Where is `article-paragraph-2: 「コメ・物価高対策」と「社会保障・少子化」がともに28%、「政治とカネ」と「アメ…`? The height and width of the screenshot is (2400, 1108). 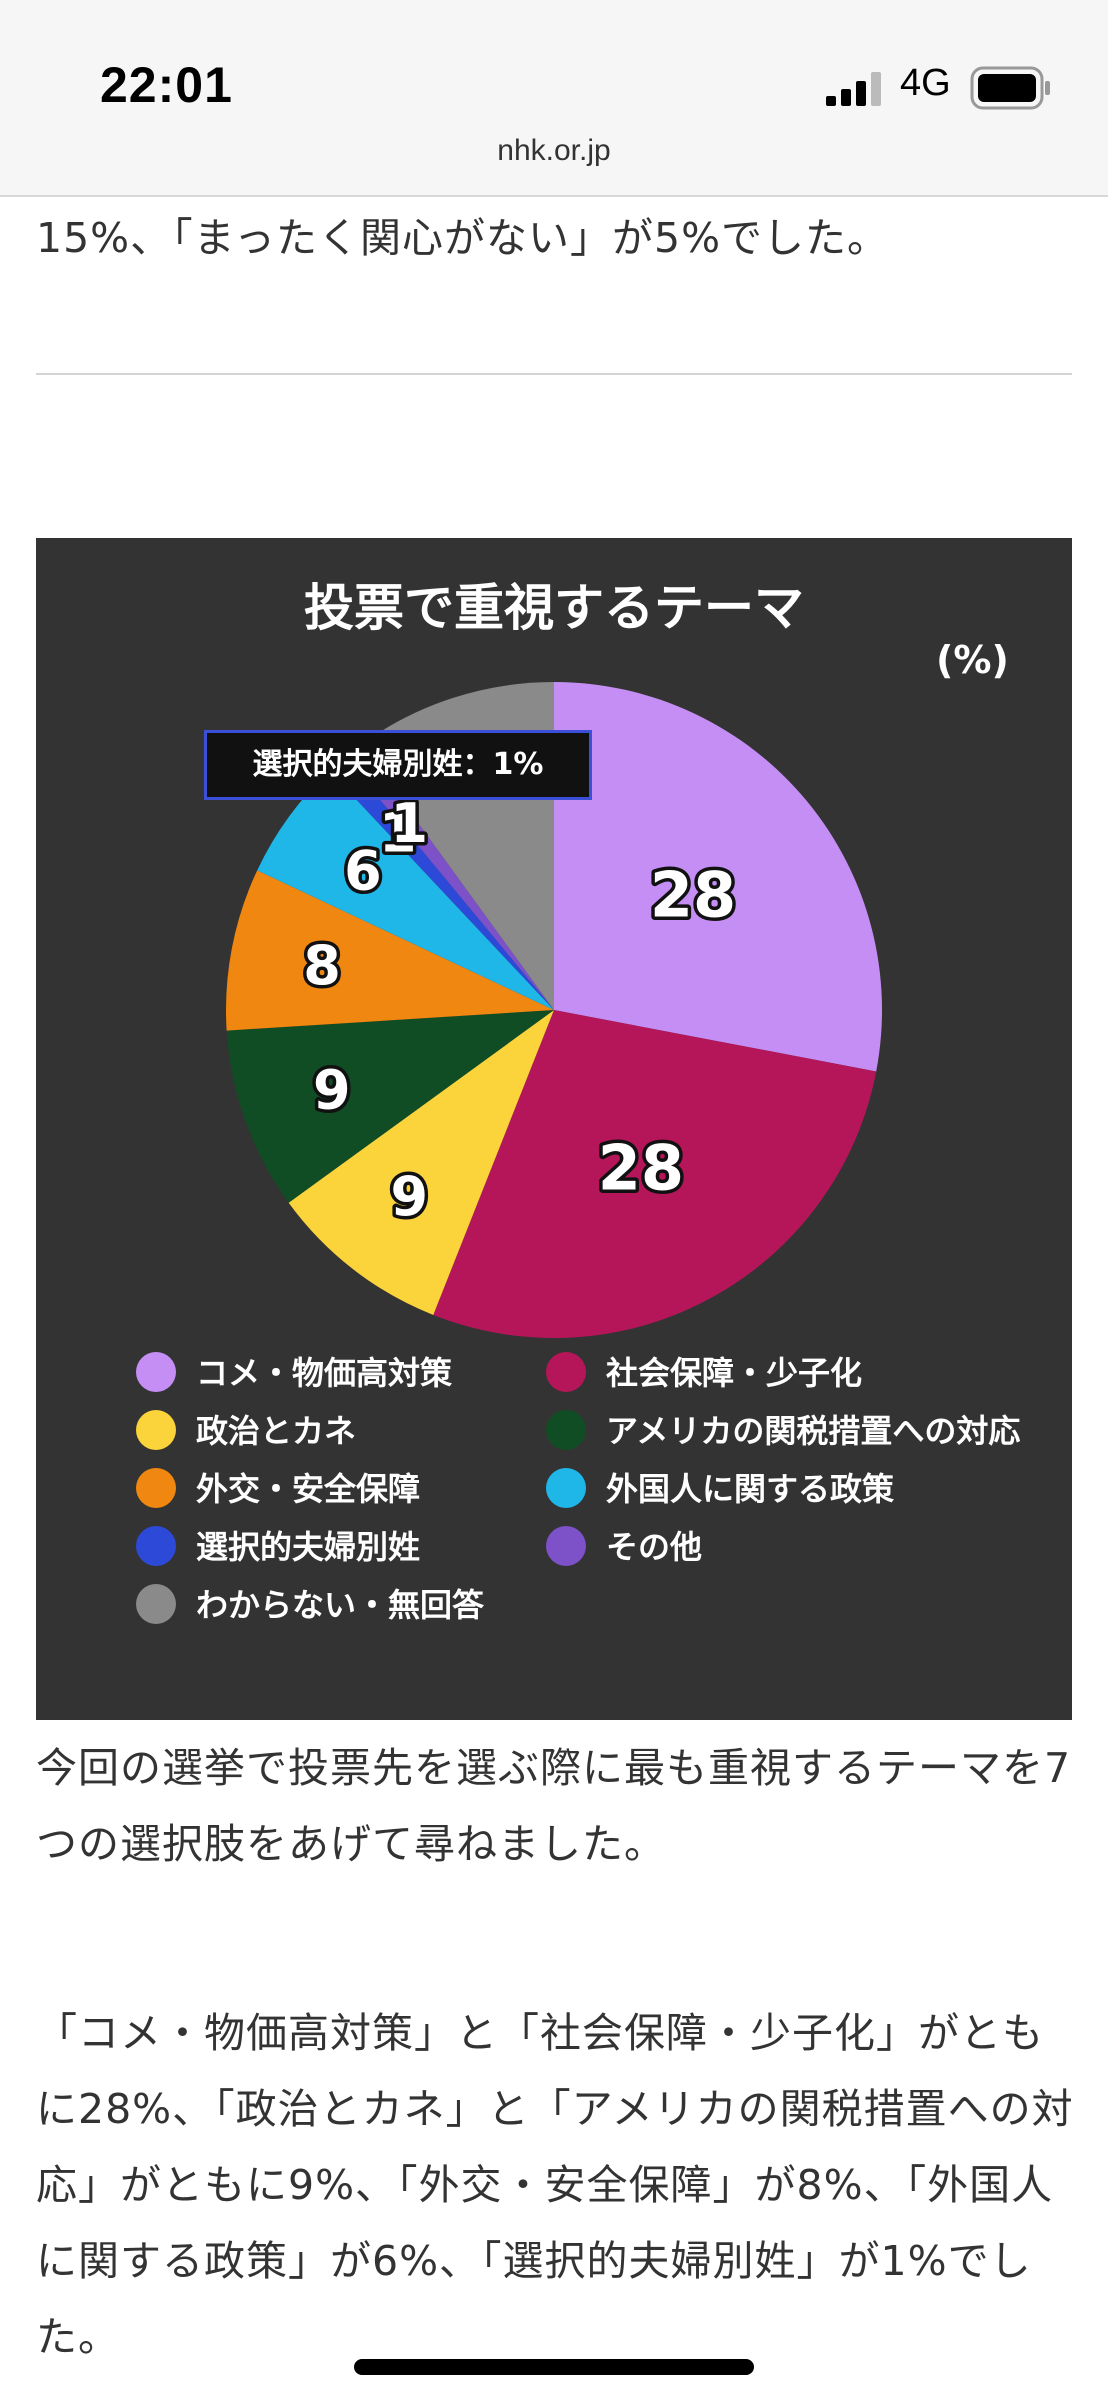
article-paragraph-2: 「コメ・物価高対策」と「社会保障・少子化」がともに28%、「政治とカネ」と「アメ… is located at coordinates (555, 2185).